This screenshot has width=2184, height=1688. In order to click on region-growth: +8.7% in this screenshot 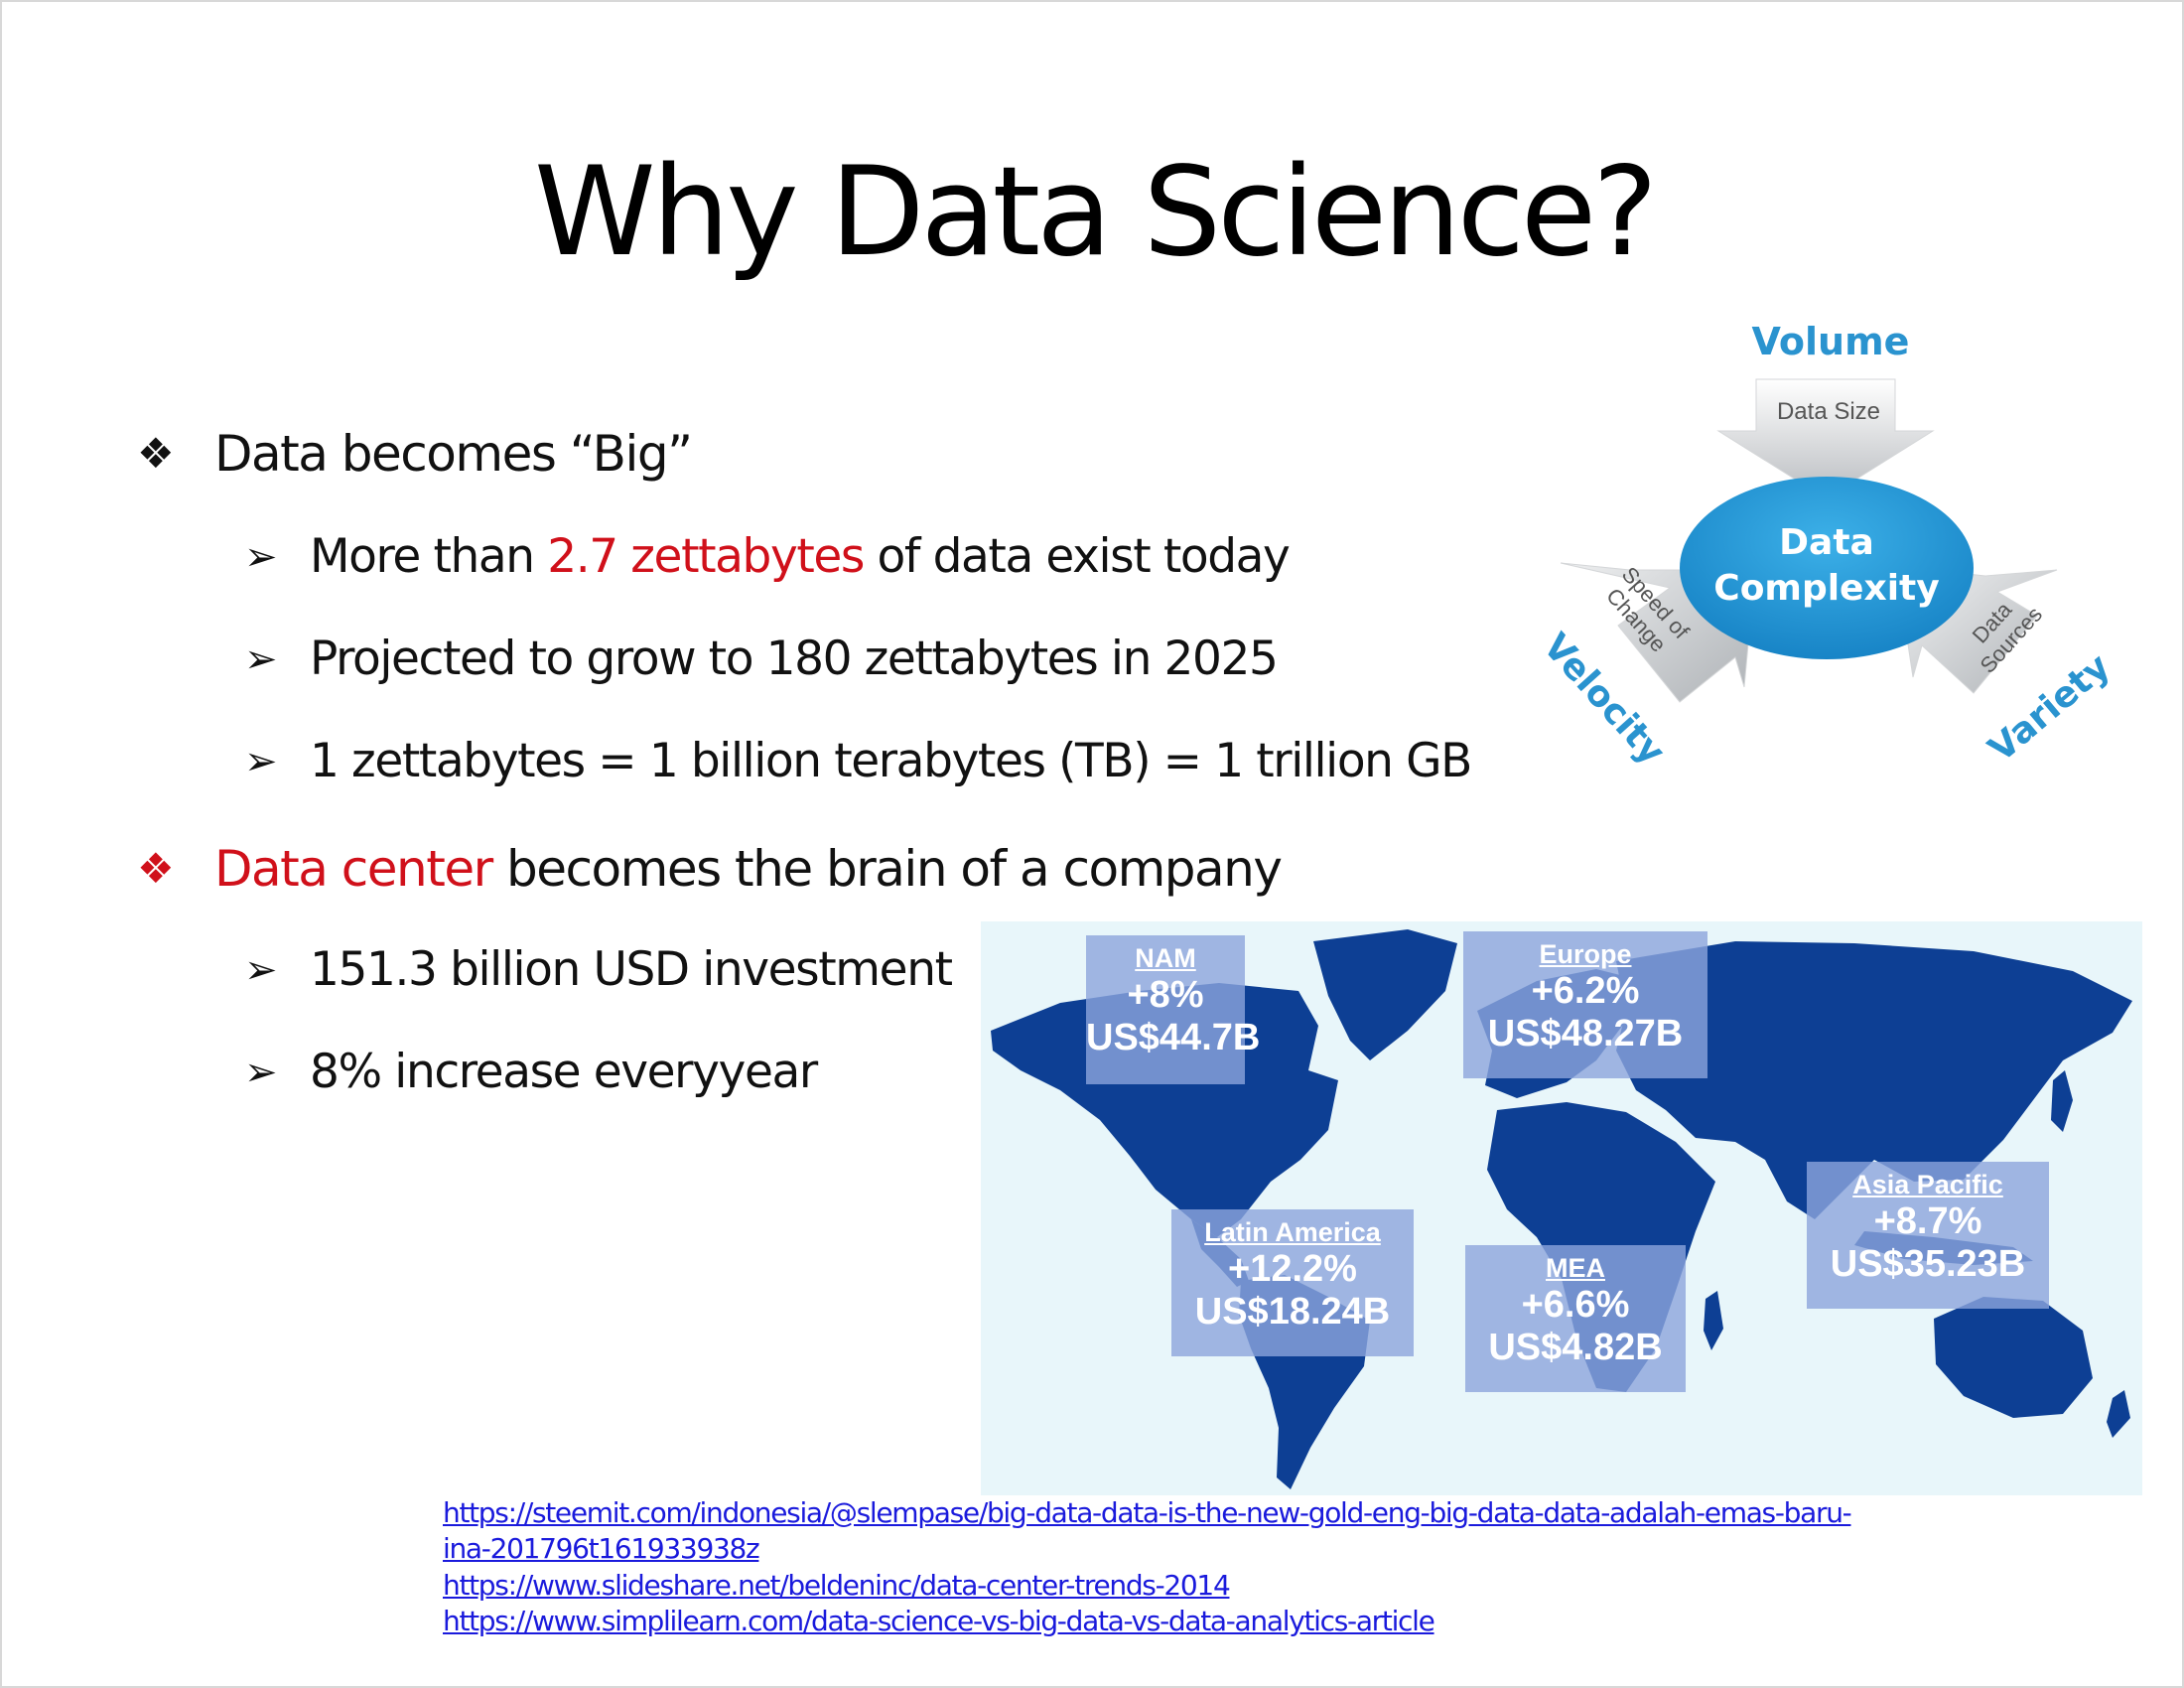, I will do `click(1927, 1221)`.